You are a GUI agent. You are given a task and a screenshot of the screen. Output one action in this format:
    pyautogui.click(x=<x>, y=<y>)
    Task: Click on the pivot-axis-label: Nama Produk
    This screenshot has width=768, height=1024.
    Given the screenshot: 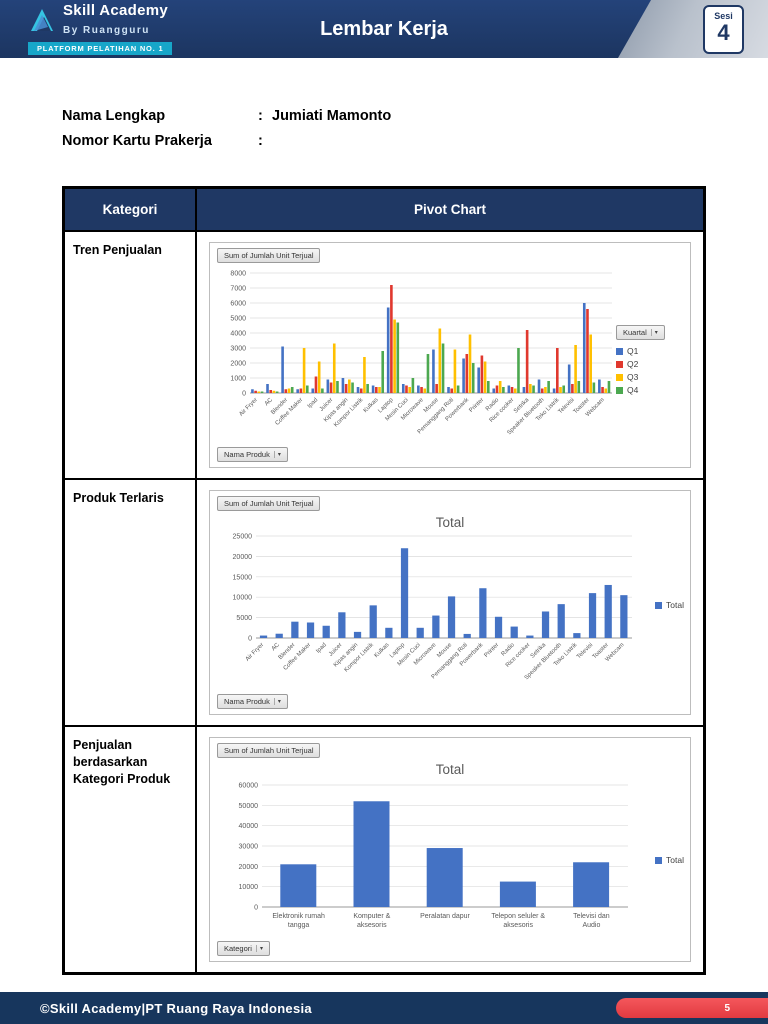 What is the action you would take?
    pyautogui.click(x=247, y=454)
    